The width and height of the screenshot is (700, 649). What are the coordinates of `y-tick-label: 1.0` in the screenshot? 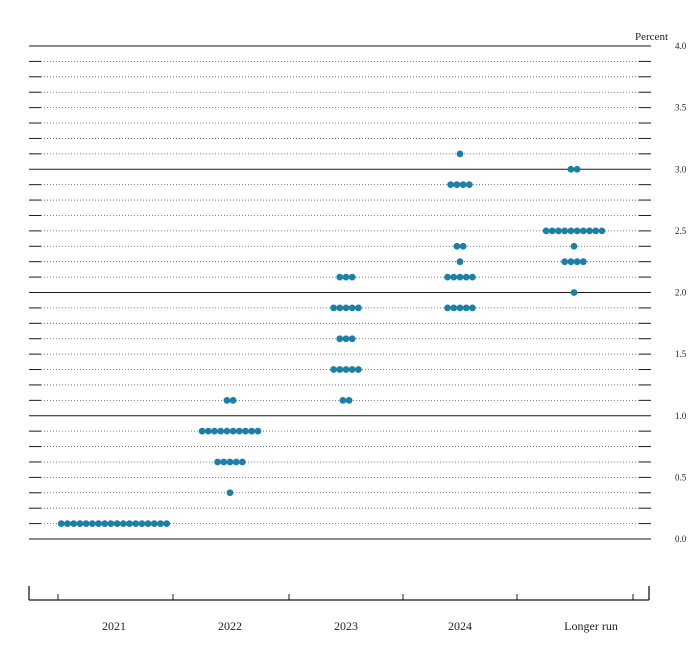 It's located at (681, 416).